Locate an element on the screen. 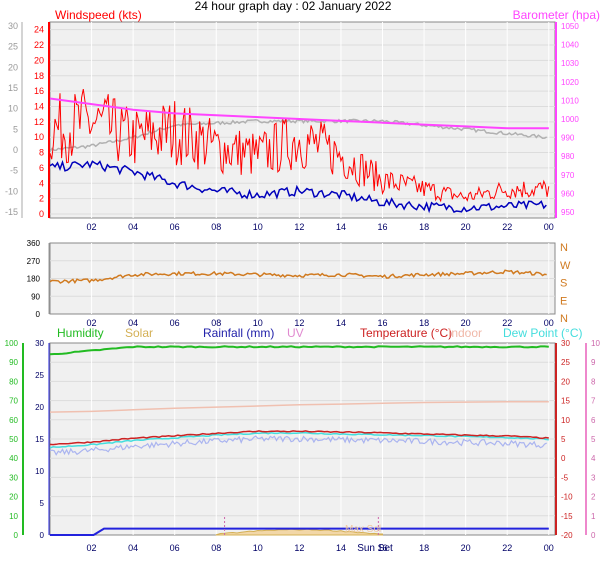  humidity-tick-label: 10 is located at coordinates (13, 516).